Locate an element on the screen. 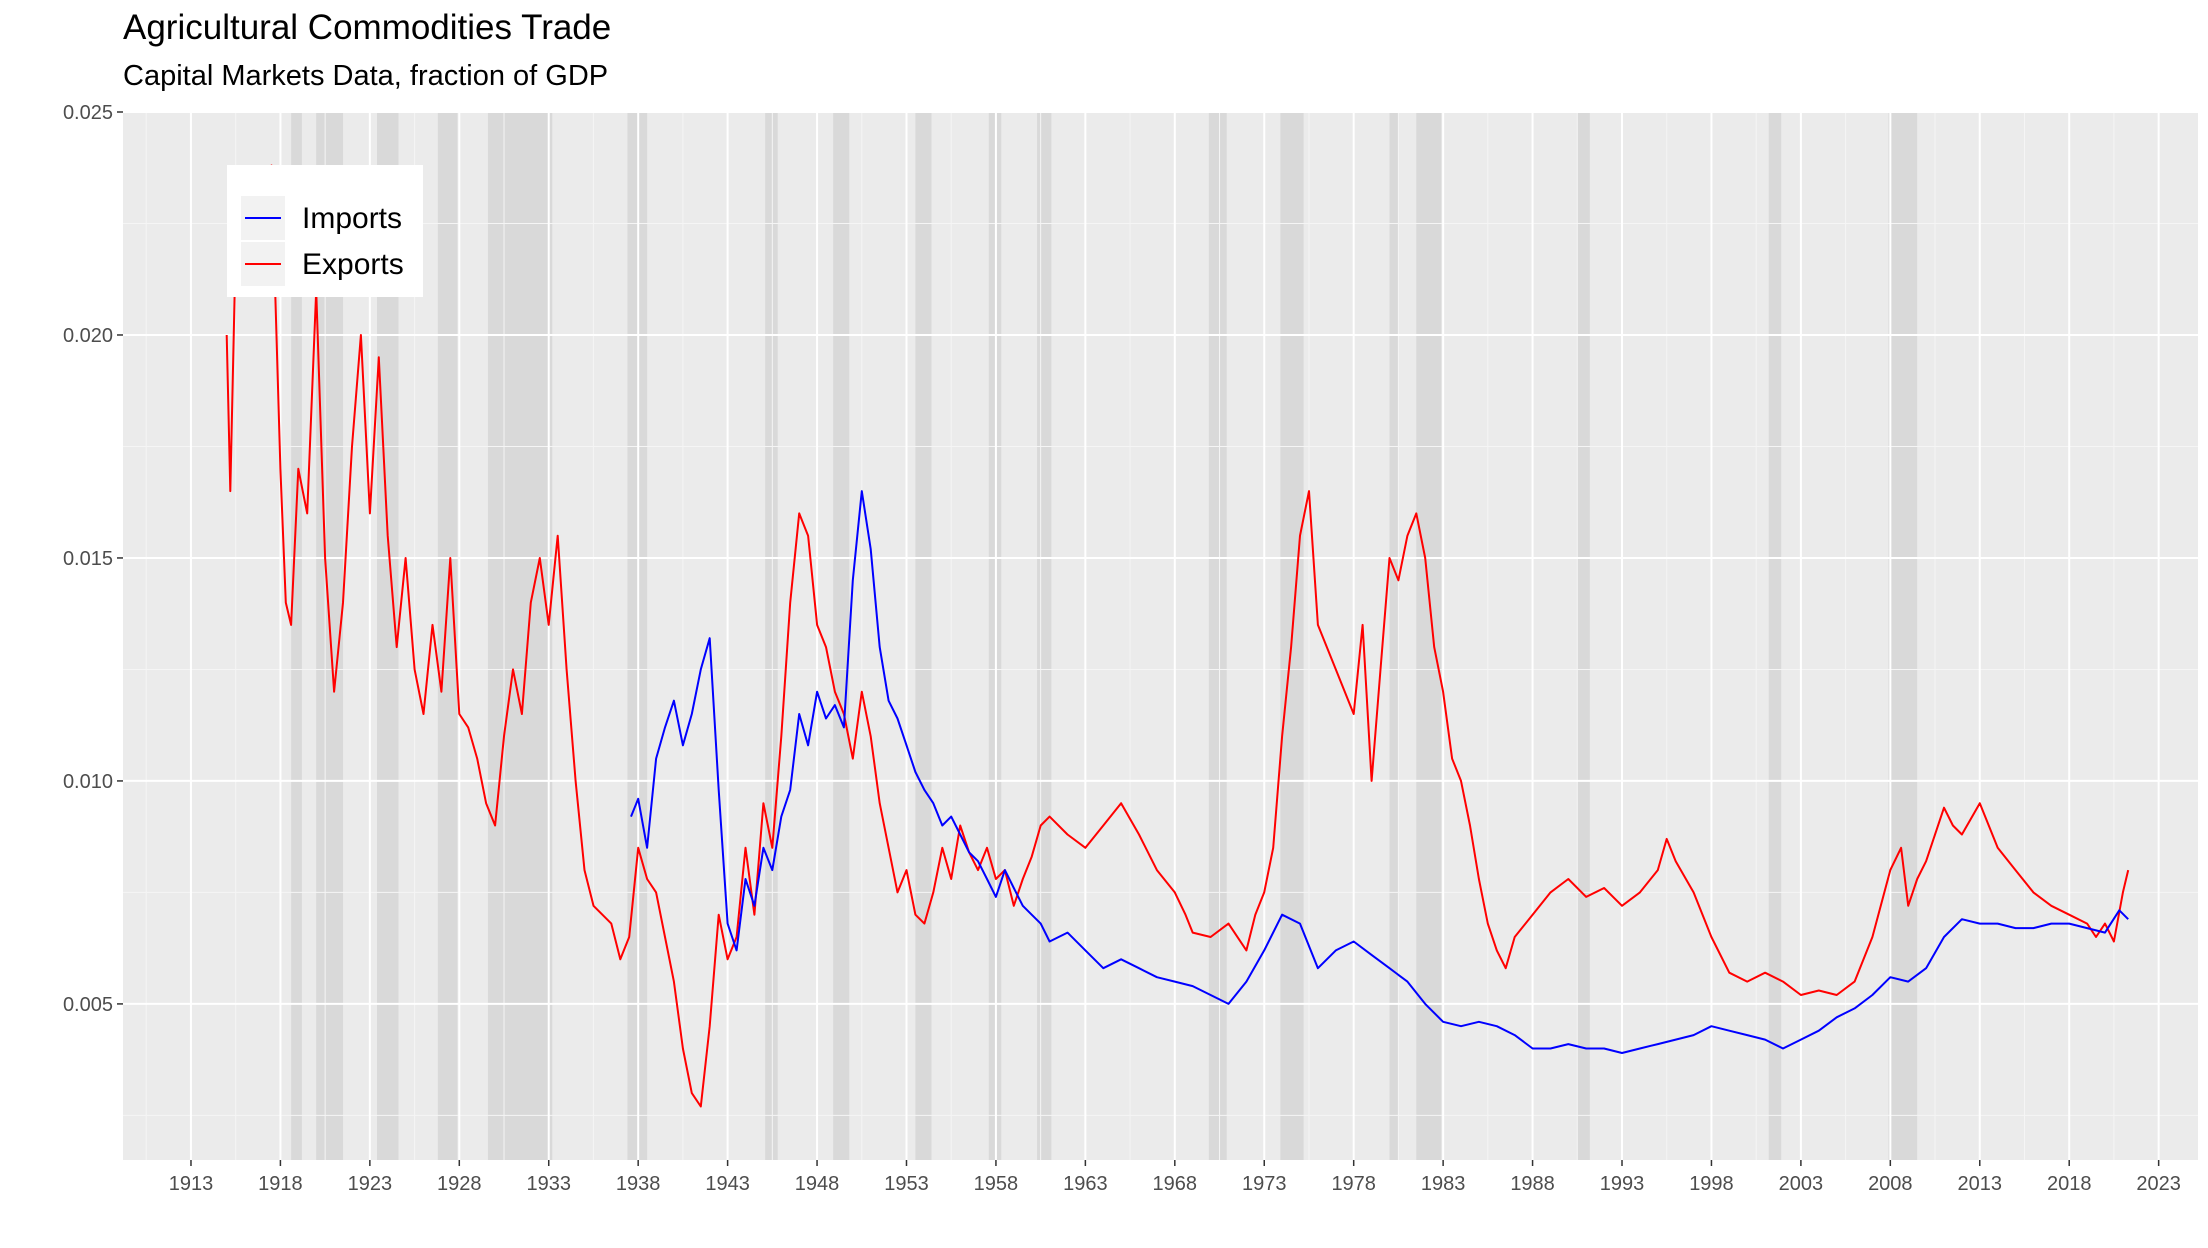 The image size is (2208, 1248). y-tick-label: 0.025 is located at coordinates (88, 113).